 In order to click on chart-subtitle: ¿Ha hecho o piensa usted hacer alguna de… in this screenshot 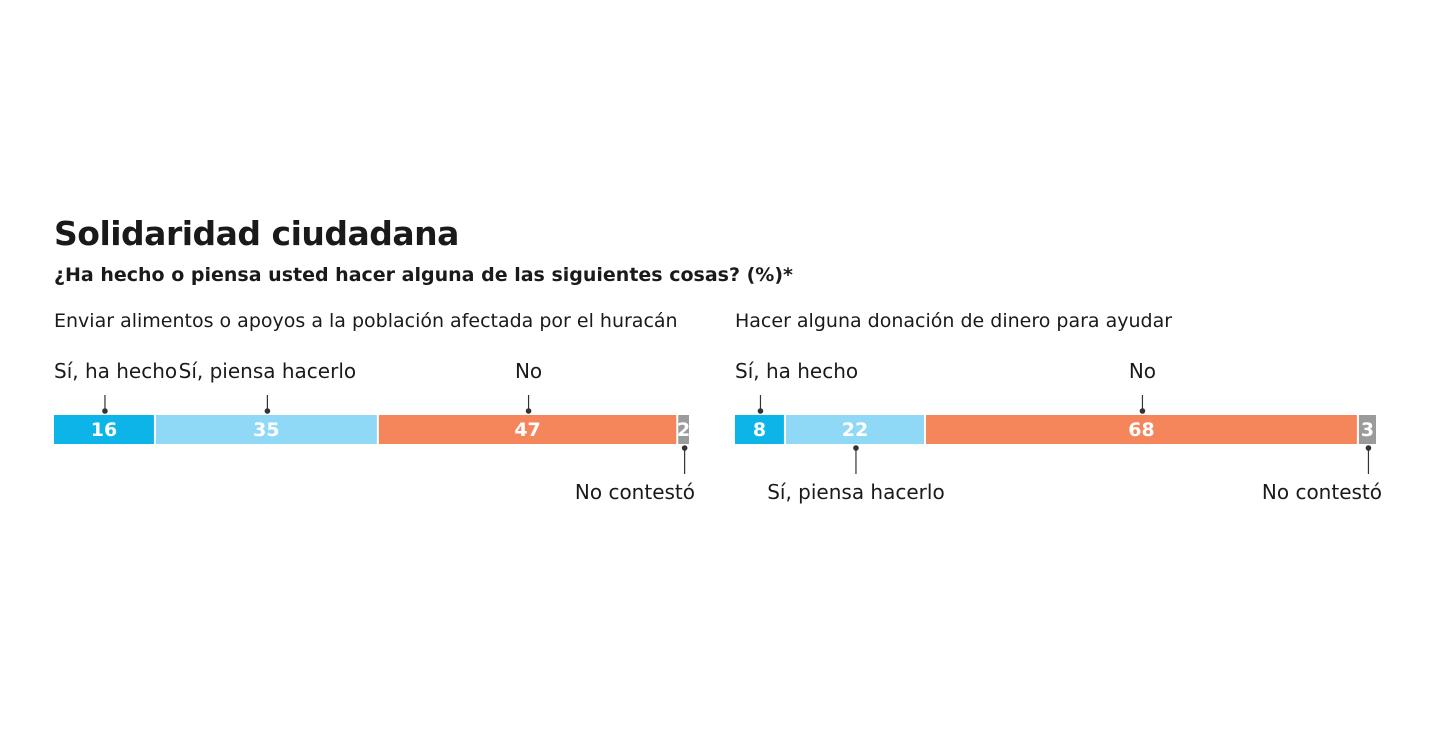, I will do `click(423, 275)`.